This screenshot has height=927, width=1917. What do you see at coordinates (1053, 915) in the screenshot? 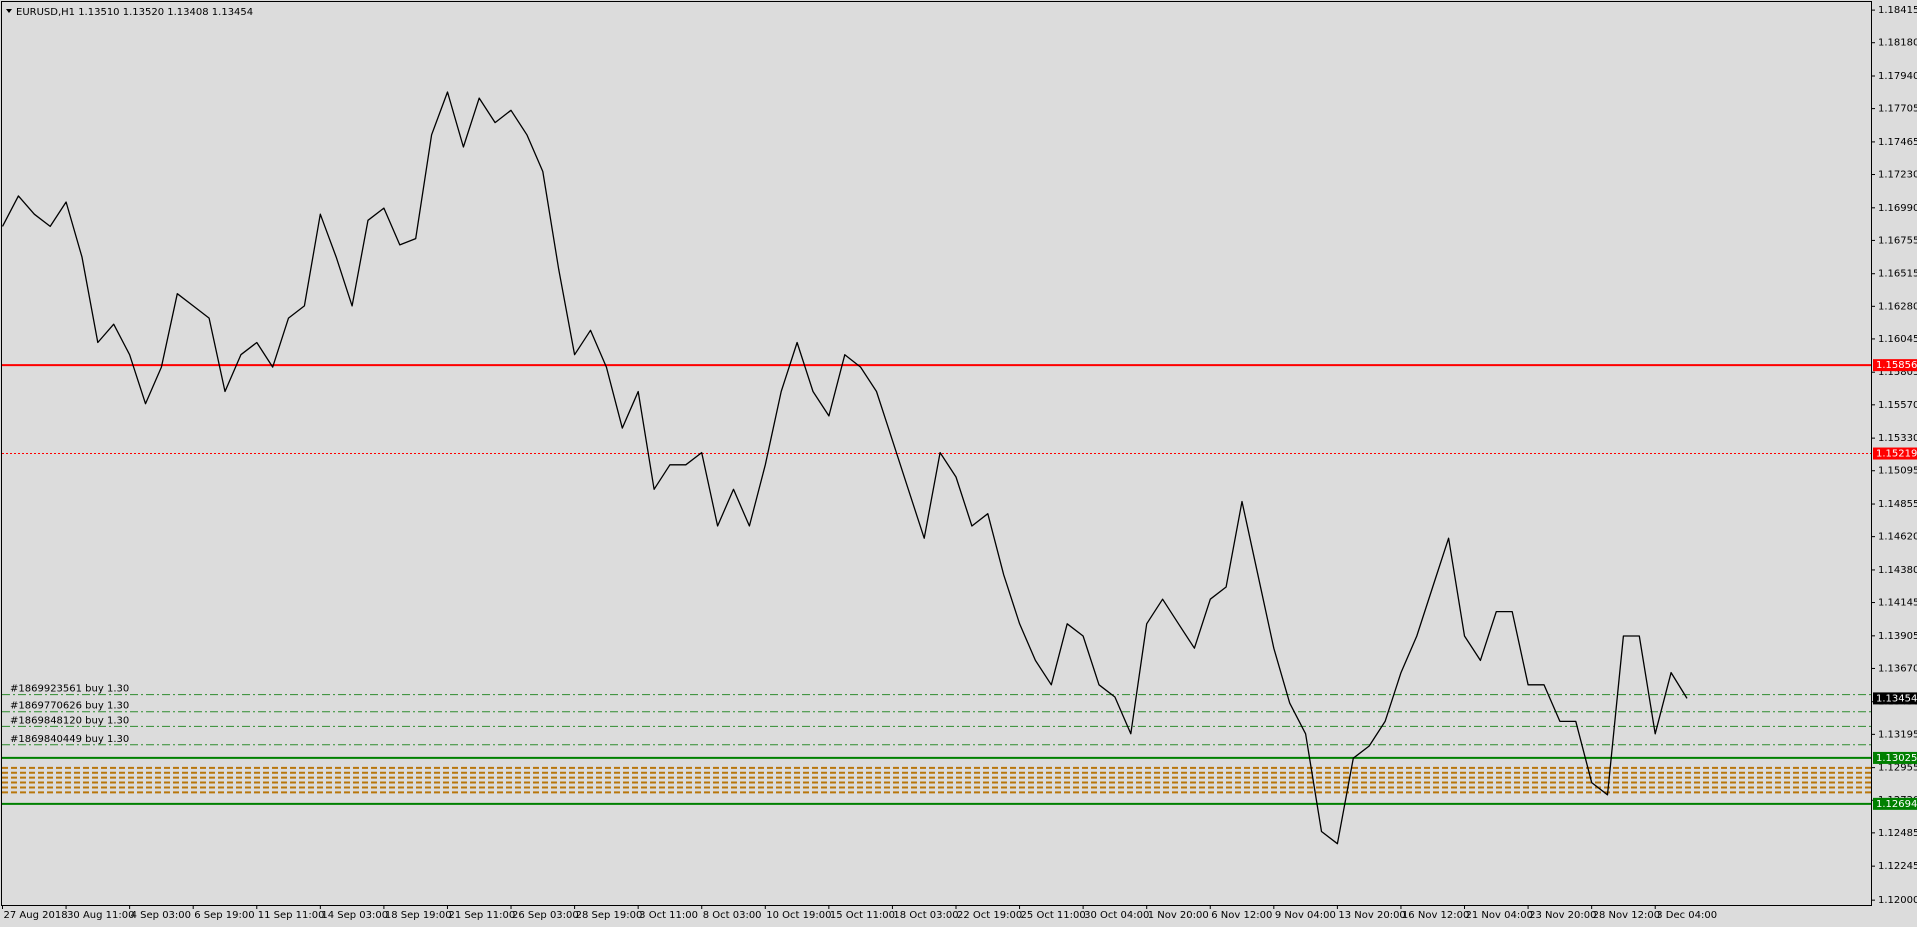
I see `x-tick-label: 25 Oct 11:00` at bounding box center [1053, 915].